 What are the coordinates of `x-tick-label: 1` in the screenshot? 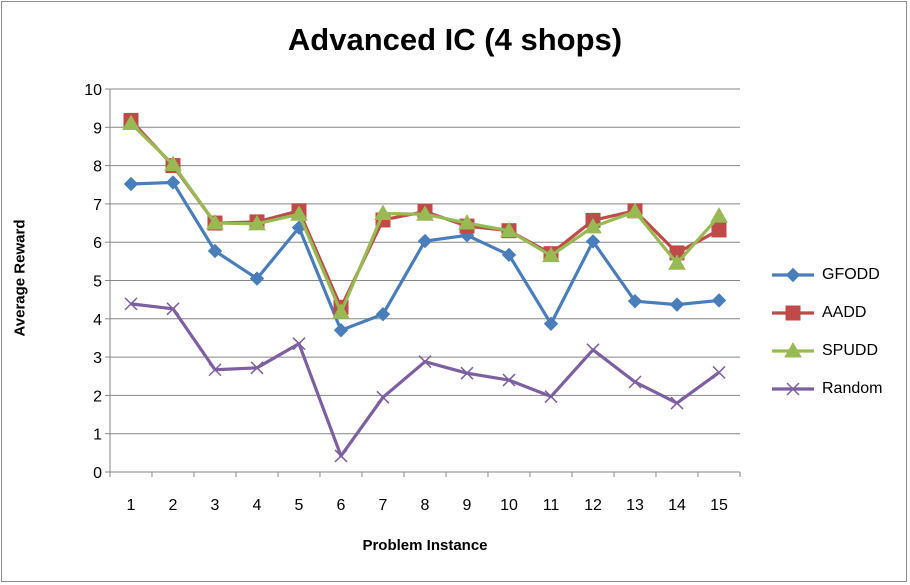 It's located at (131, 505).